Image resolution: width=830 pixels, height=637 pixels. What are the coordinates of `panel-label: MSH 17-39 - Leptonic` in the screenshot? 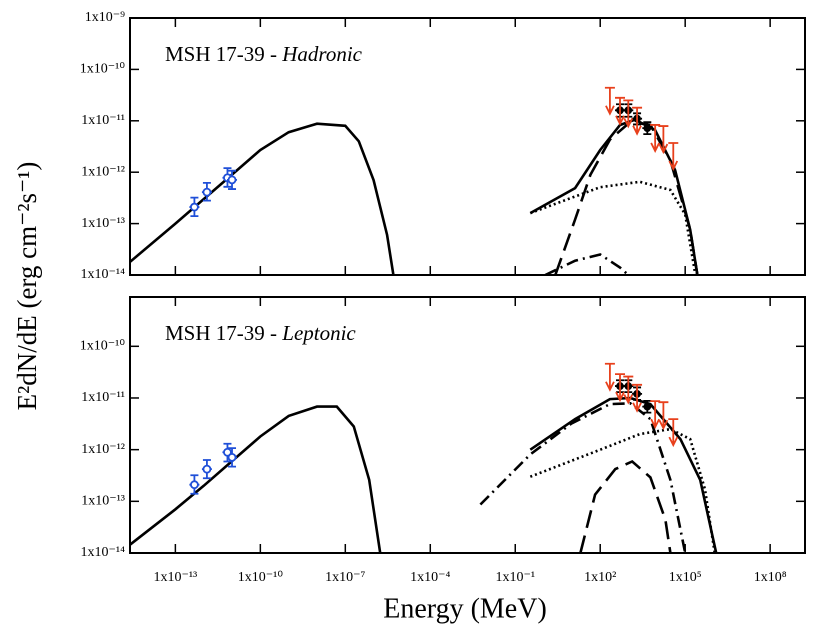 It's located at (260, 333).